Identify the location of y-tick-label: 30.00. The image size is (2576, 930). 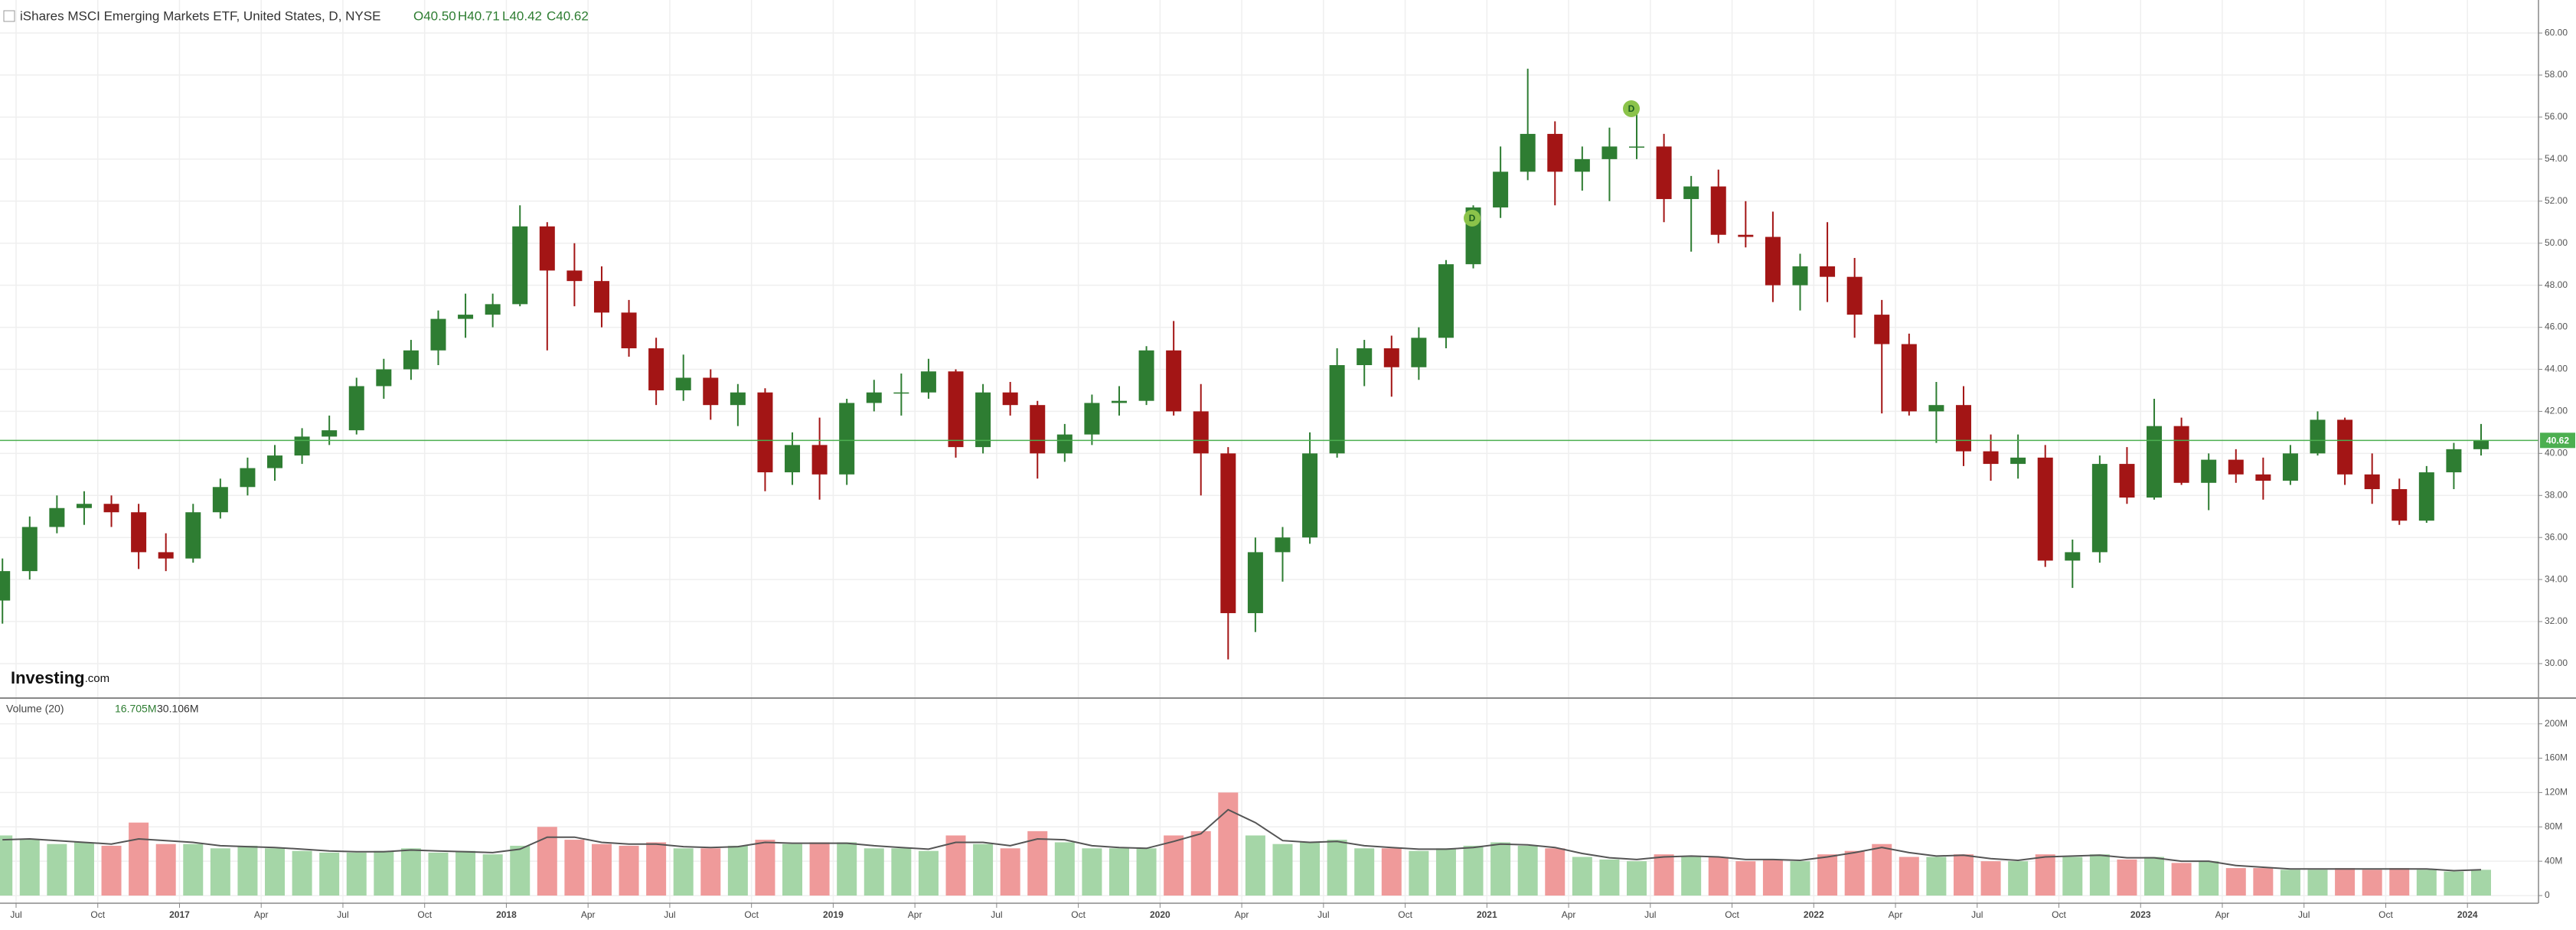
(2556, 663).